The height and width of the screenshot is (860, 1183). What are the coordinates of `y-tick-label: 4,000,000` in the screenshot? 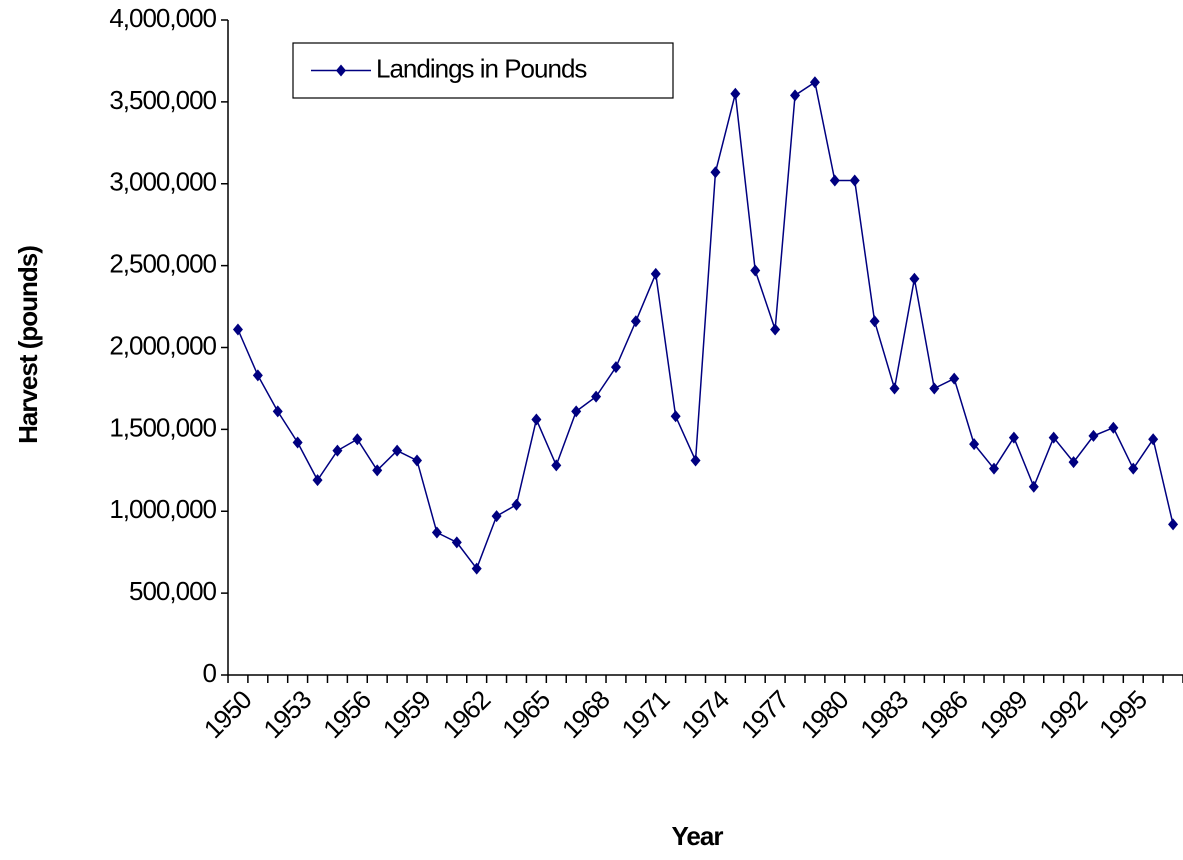 It's located at (162, 18).